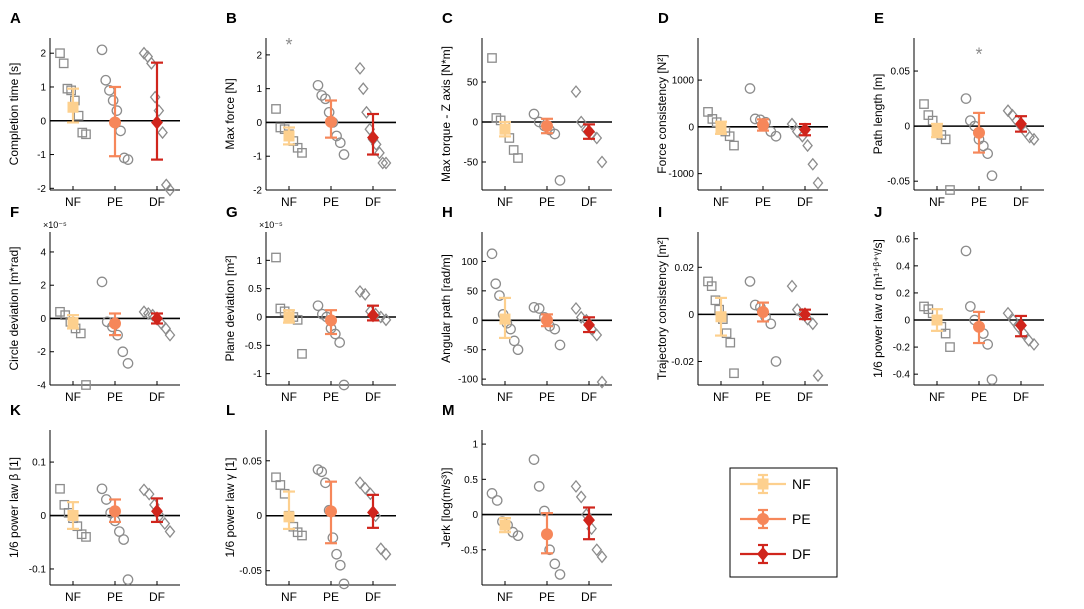 The width and height of the screenshot is (1084, 609). I want to click on panel-letter: L, so click(230, 410).